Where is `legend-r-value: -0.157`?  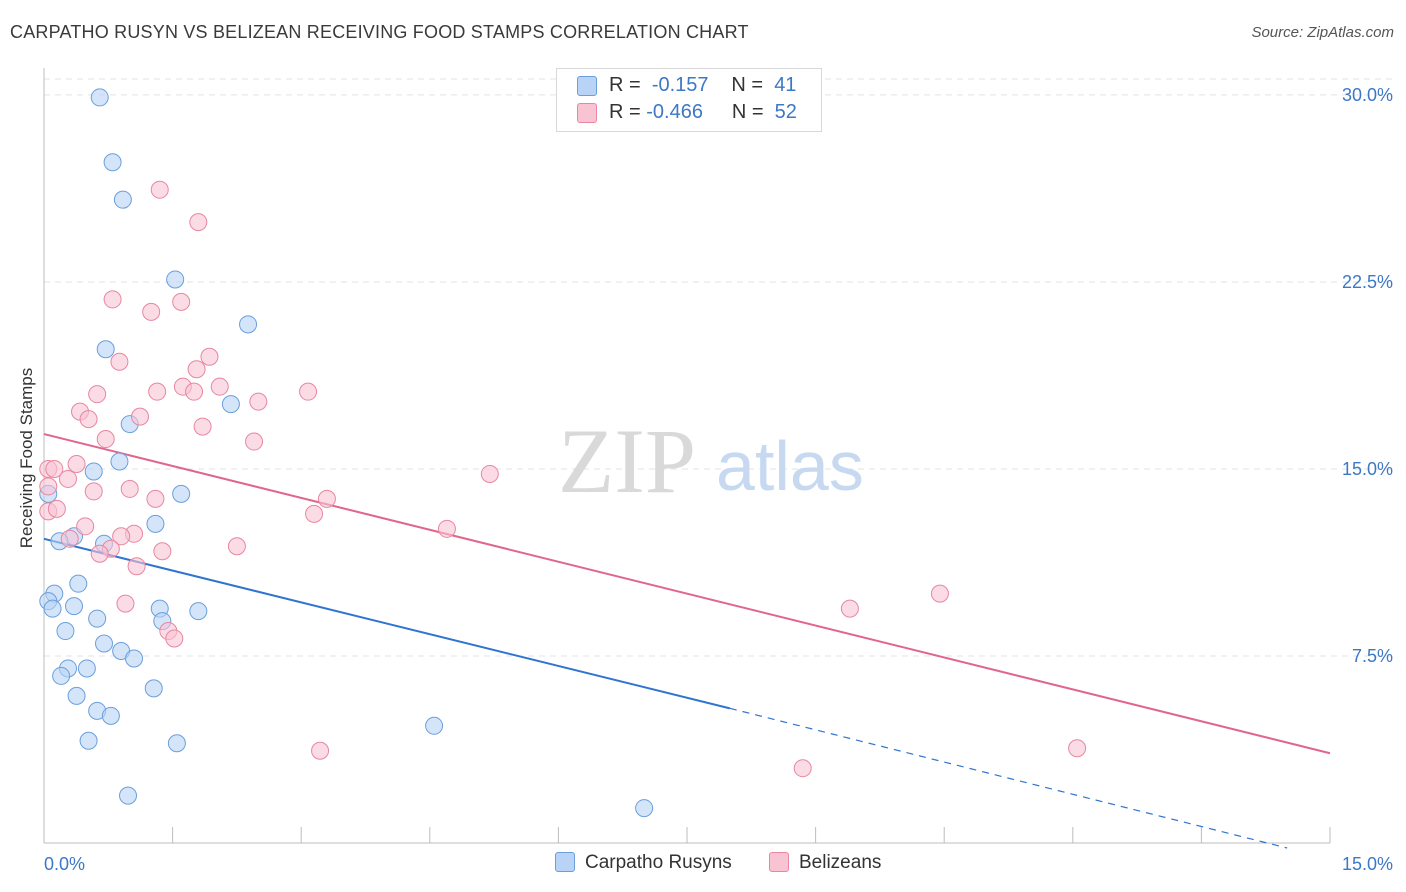
legend-r-value: -0.157 is located at coordinates (680, 85).